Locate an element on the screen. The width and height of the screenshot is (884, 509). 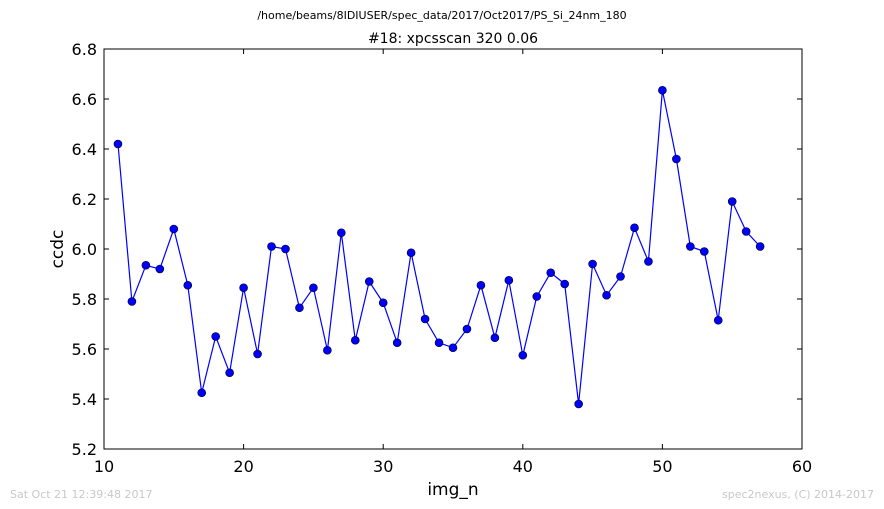
x-tick-label: 20 is located at coordinates (243, 466).